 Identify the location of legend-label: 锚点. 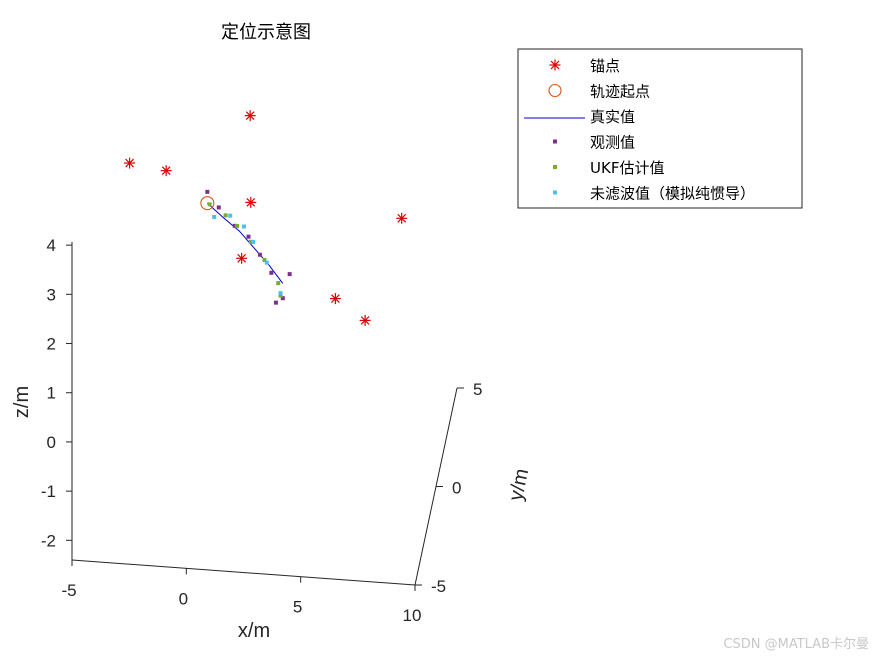
(605, 66).